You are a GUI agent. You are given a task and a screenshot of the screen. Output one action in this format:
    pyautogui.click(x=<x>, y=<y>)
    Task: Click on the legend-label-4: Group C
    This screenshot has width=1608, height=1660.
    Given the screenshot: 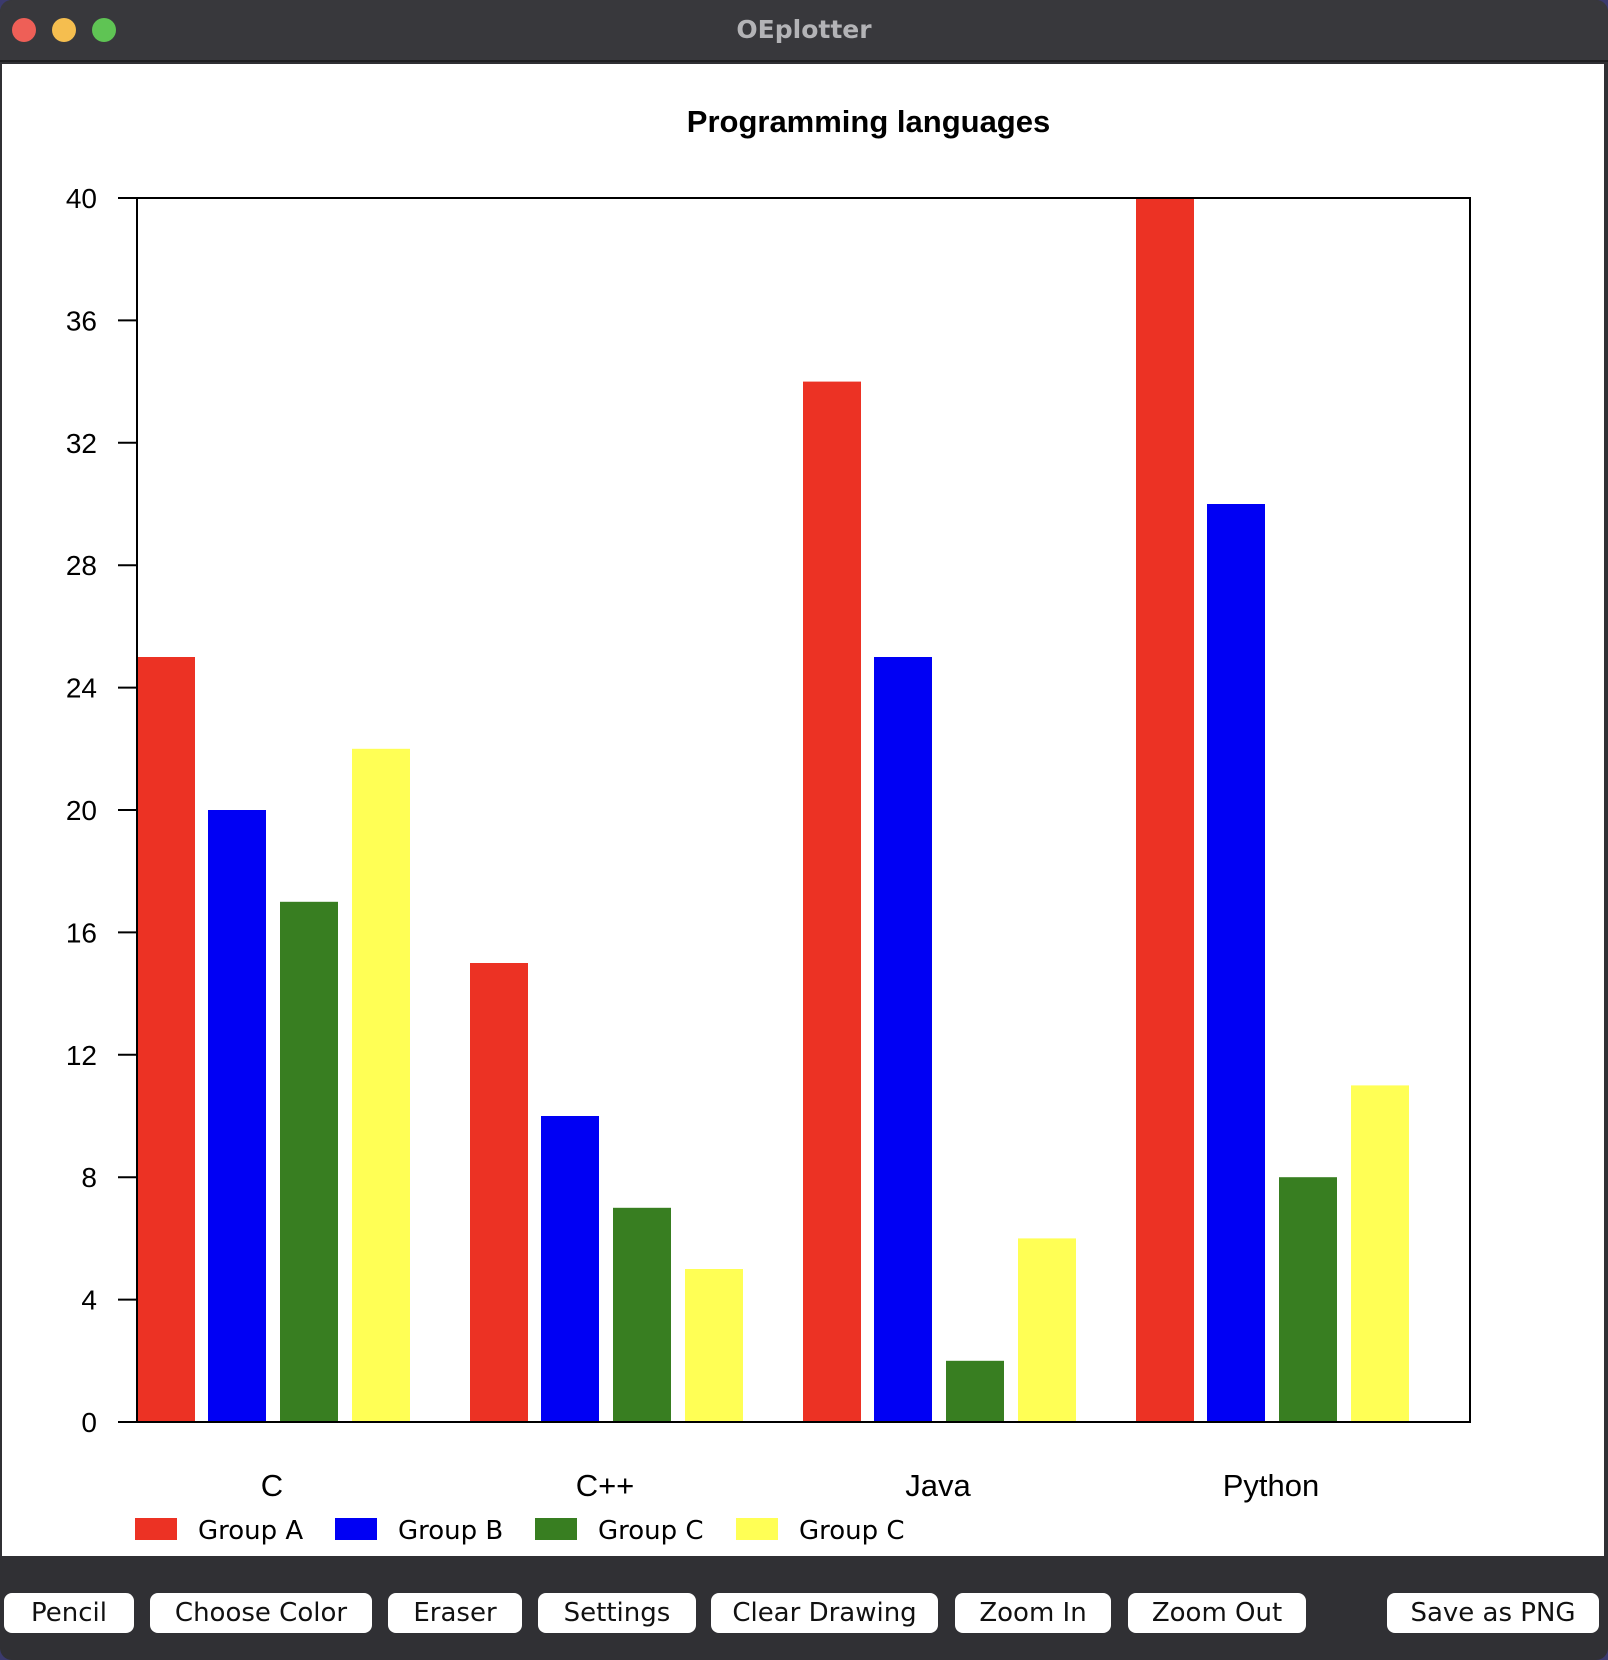 What is the action you would take?
    pyautogui.click(x=852, y=1531)
    